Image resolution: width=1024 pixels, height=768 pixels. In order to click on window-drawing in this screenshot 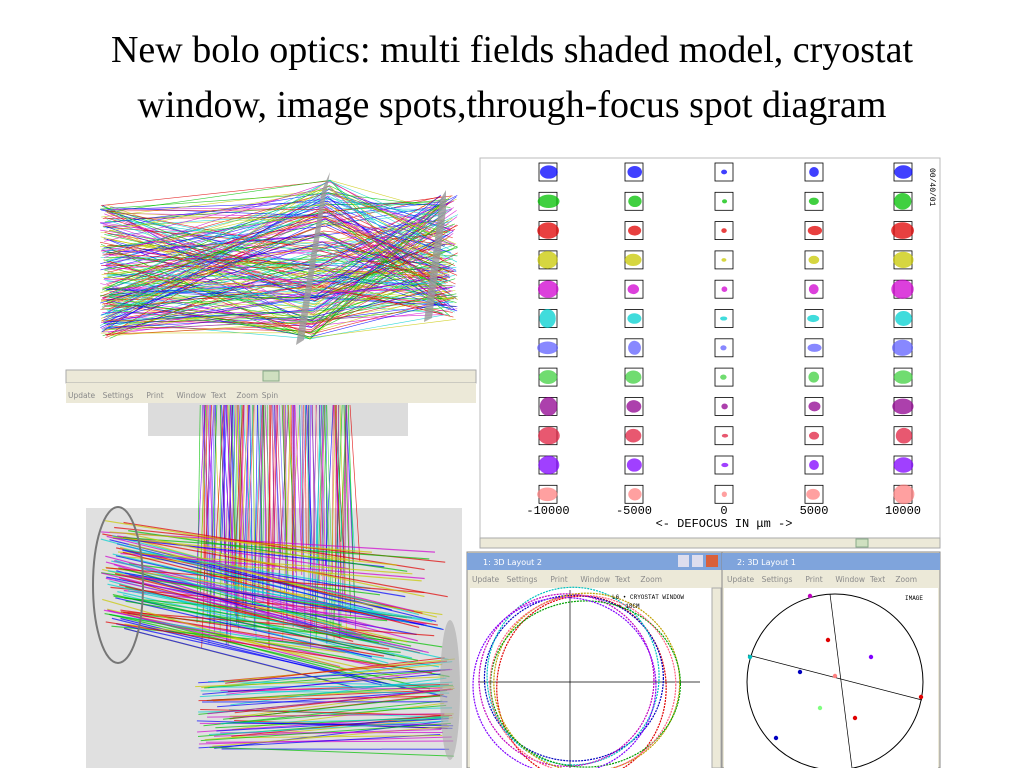, I will do `click(835, 680)`.